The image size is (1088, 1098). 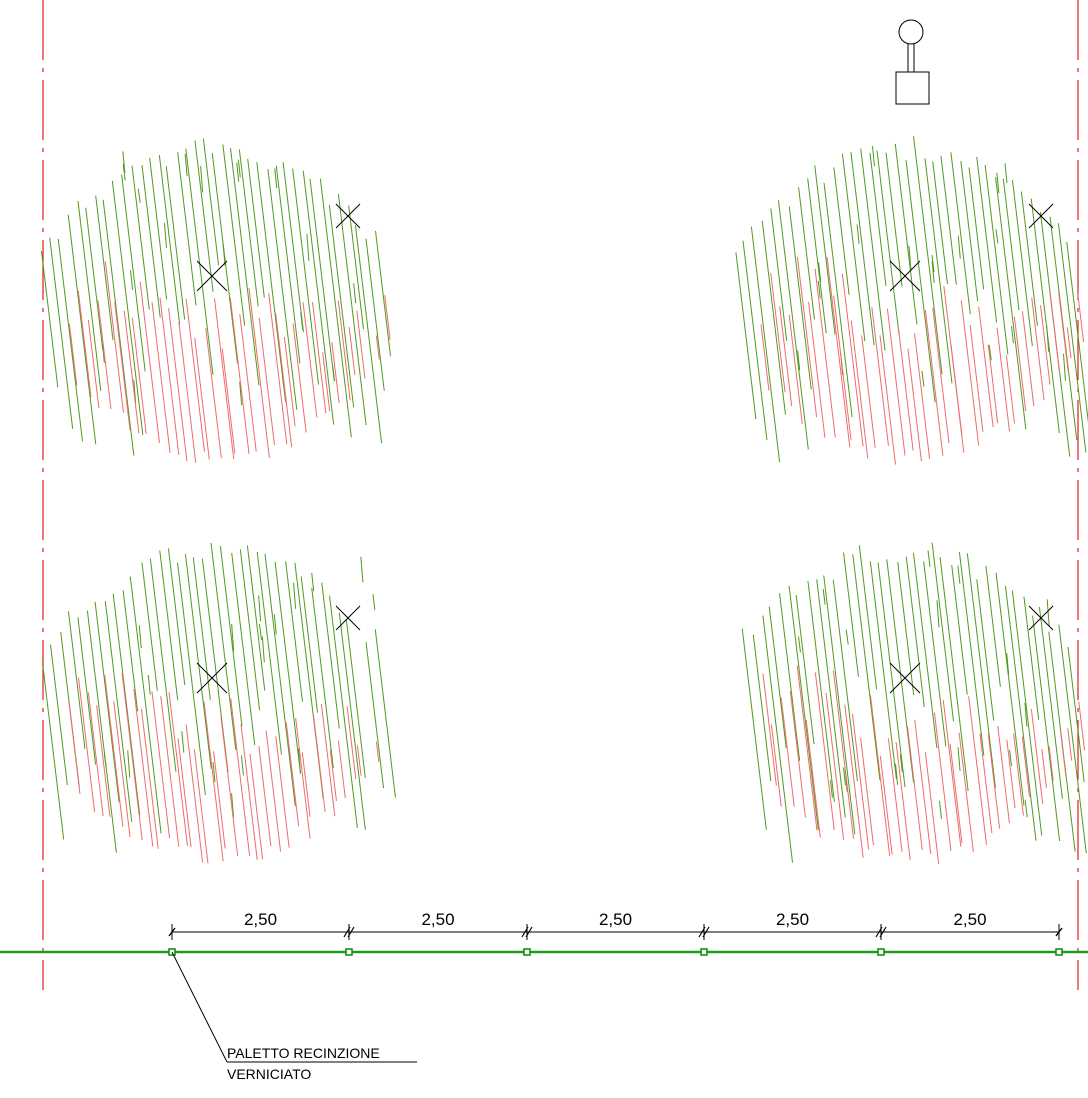 What do you see at coordinates (303, 1053) in the screenshot?
I see `callout-label-line1: PALETTO RECINZIONE` at bounding box center [303, 1053].